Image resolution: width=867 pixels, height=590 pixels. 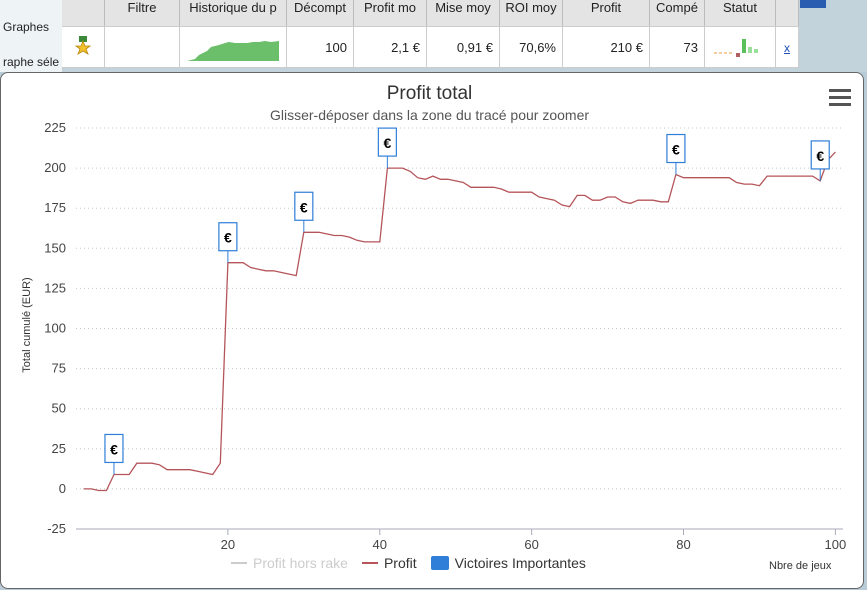 What do you see at coordinates (740, 13) in the screenshot?
I see `col-status: Statut` at bounding box center [740, 13].